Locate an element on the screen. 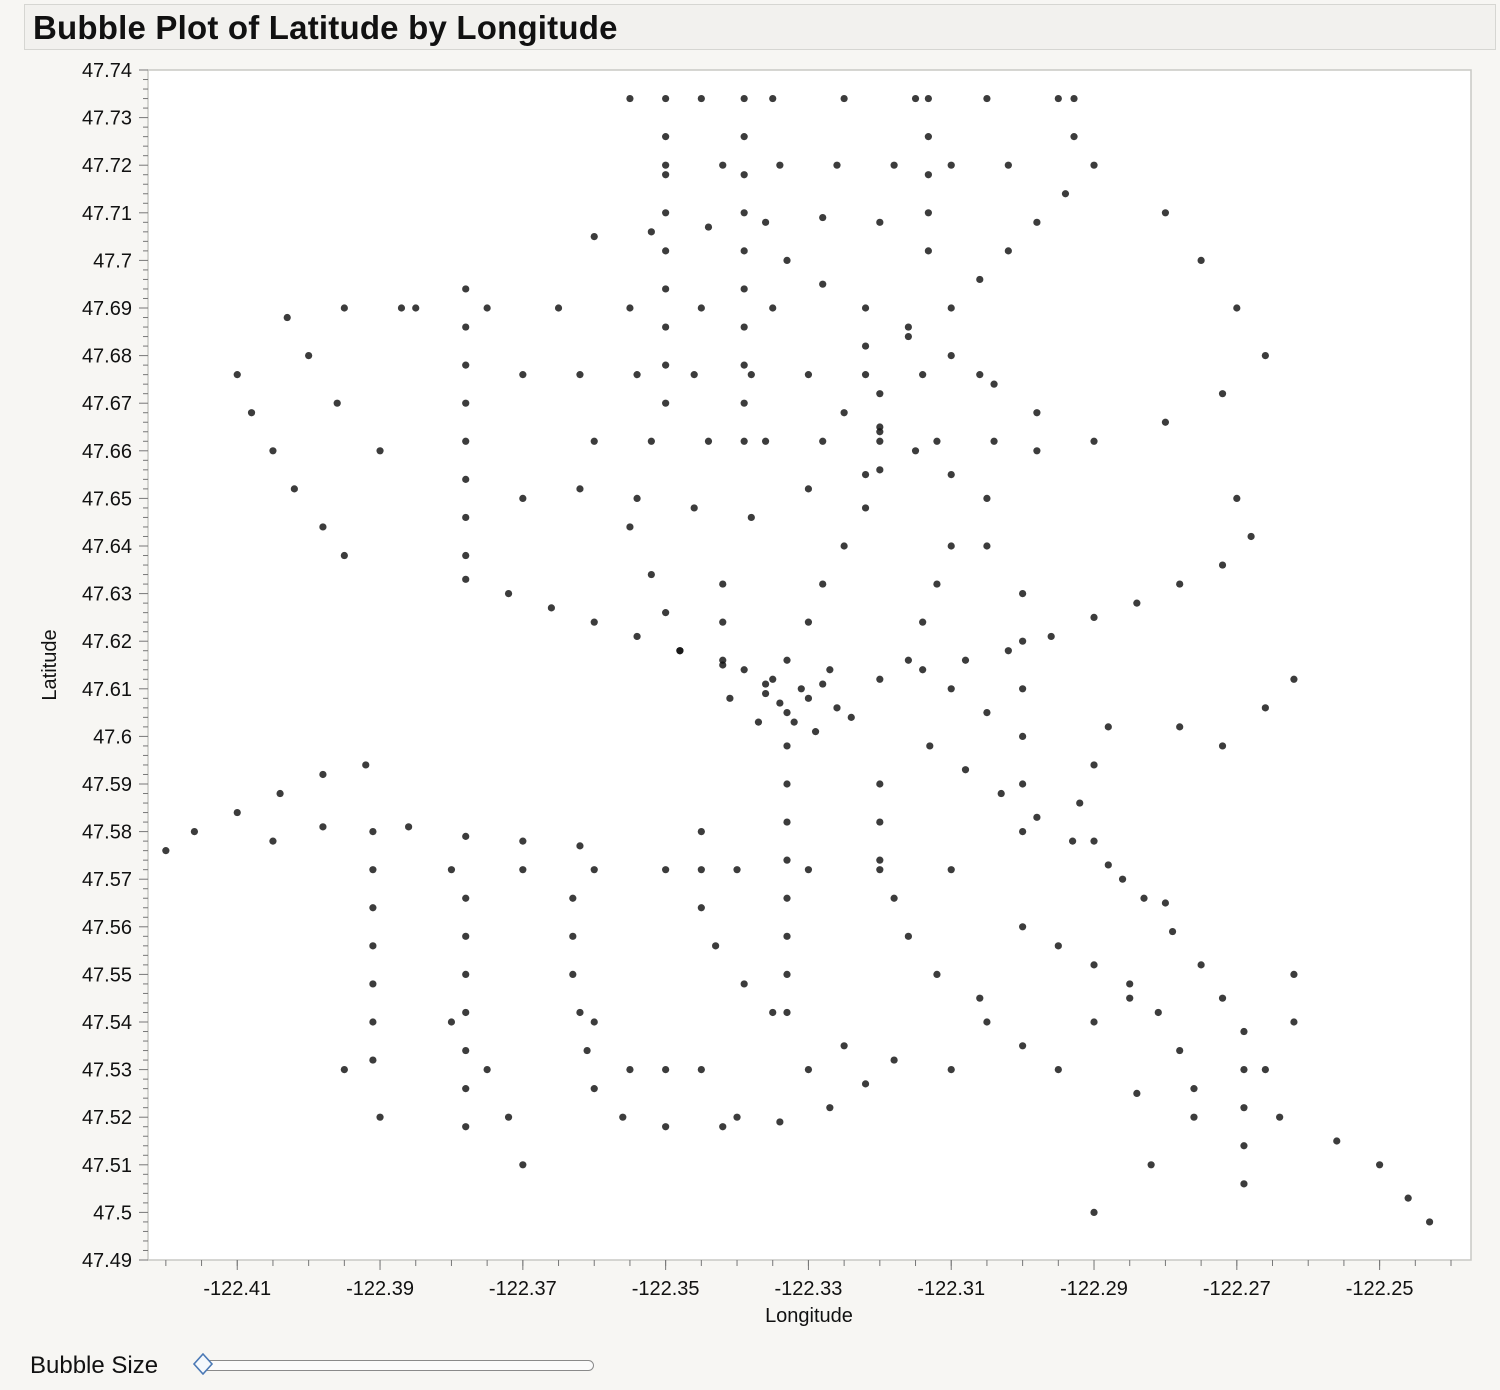  y-tick-label: 47.69 is located at coordinates (107, 309).